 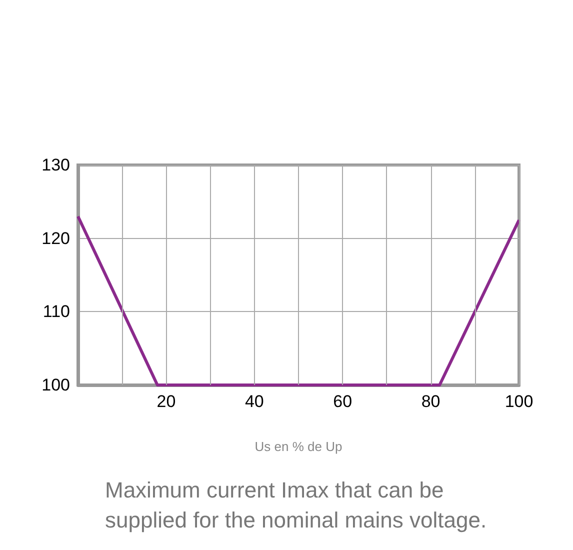 I want to click on x-axis-title: Us en % de Up, so click(x=298, y=446).